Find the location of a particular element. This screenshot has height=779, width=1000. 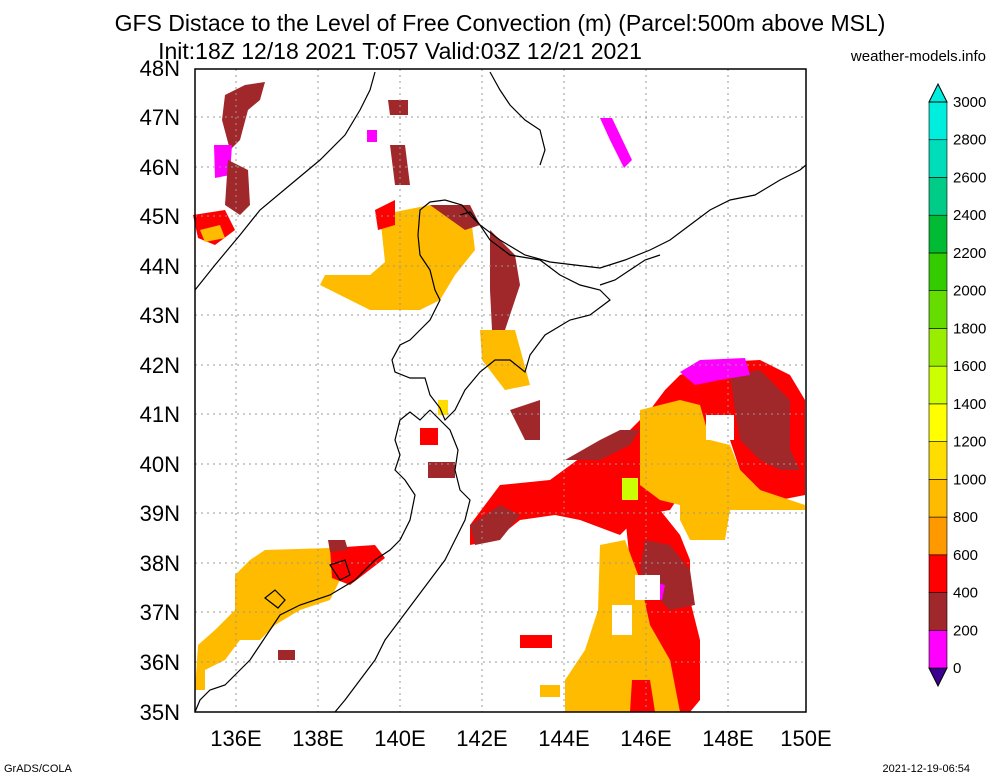

lat-tick-41n: 41N is located at coordinates (160, 414).